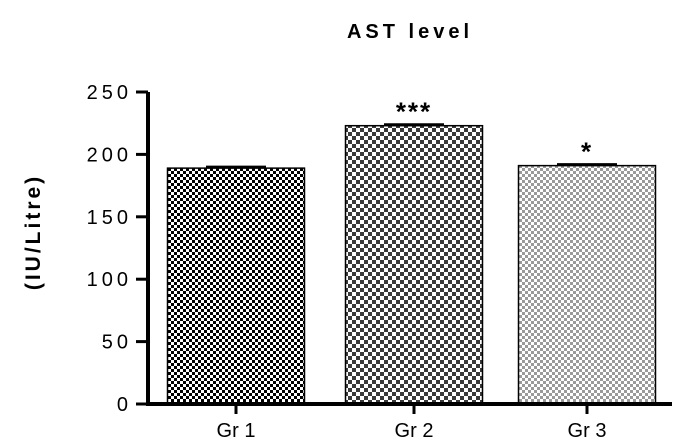  What do you see at coordinates (109, 155) in the screenshot?
I see `y-tick-label: 200` at bounding box center [109, 155].